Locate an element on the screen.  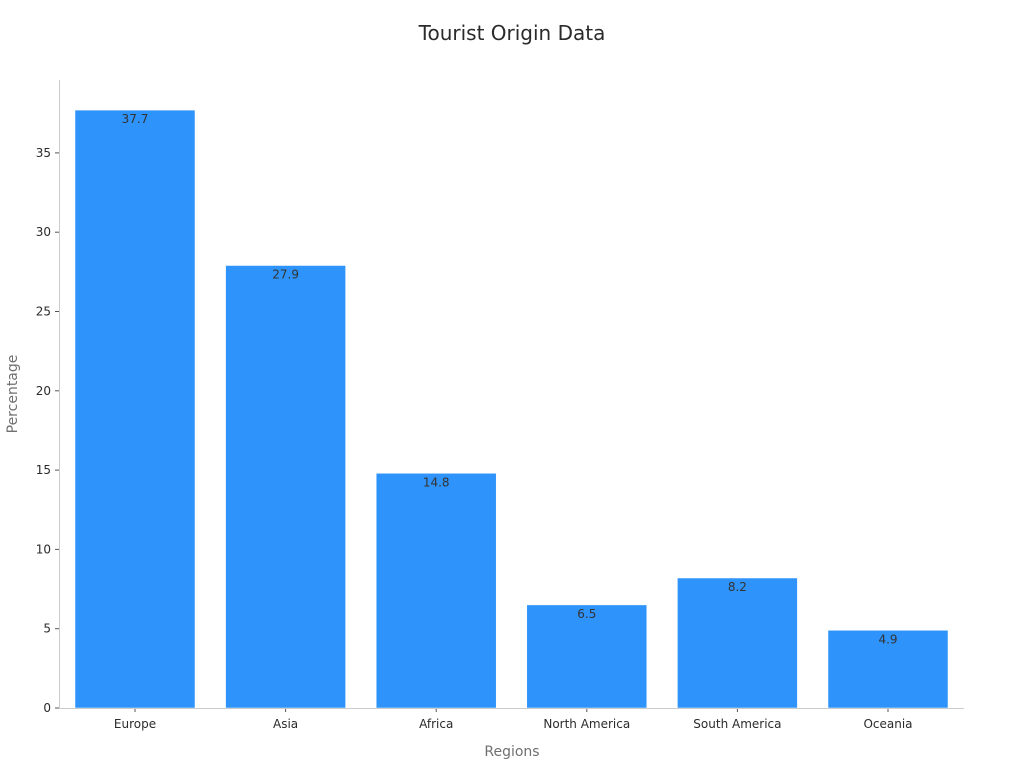
x-tick-label-europe: Europe is located at coordinates (135, 724).